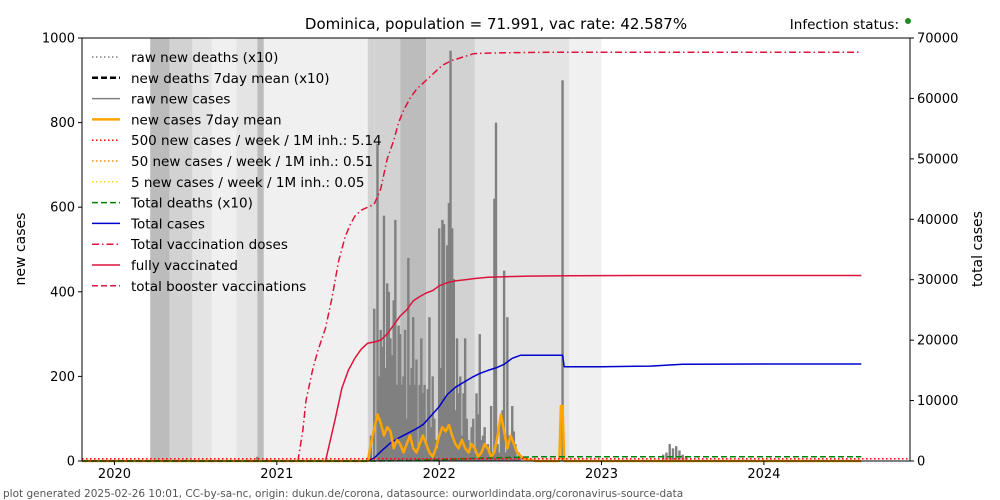 This screenshot has width=1000, height=500. What do you see at coordinates (978, 249) in the screenshot?
I see `right-y-axis-label: total cases` at bounding box center [978, 249].